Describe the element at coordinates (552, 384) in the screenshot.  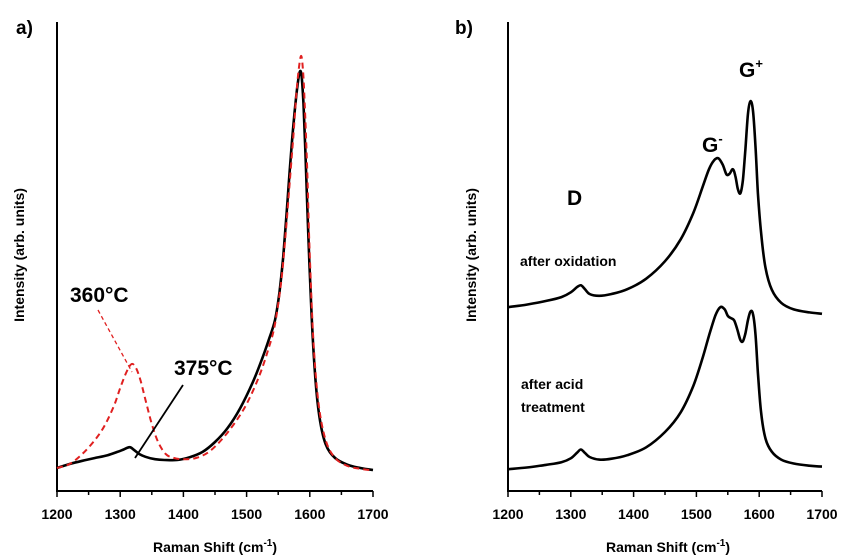
I see `annotation-after-acid: after acid` at that location.